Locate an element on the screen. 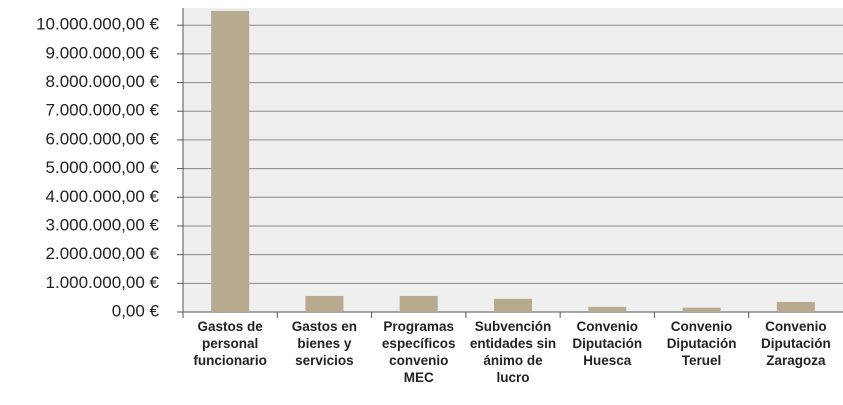  y-tick-label: 10.000.000,00 € is located at coordinates (97, 24).